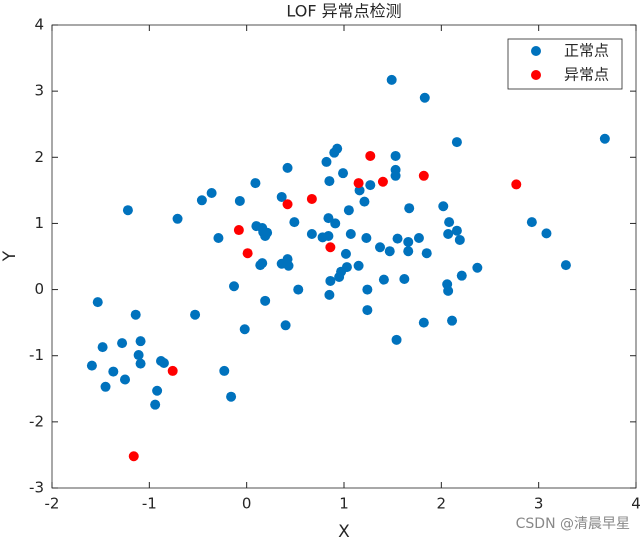  Describe the element at coordinates (36, 355) in the screenshot. I see `y-tick-label: -1` at that location.